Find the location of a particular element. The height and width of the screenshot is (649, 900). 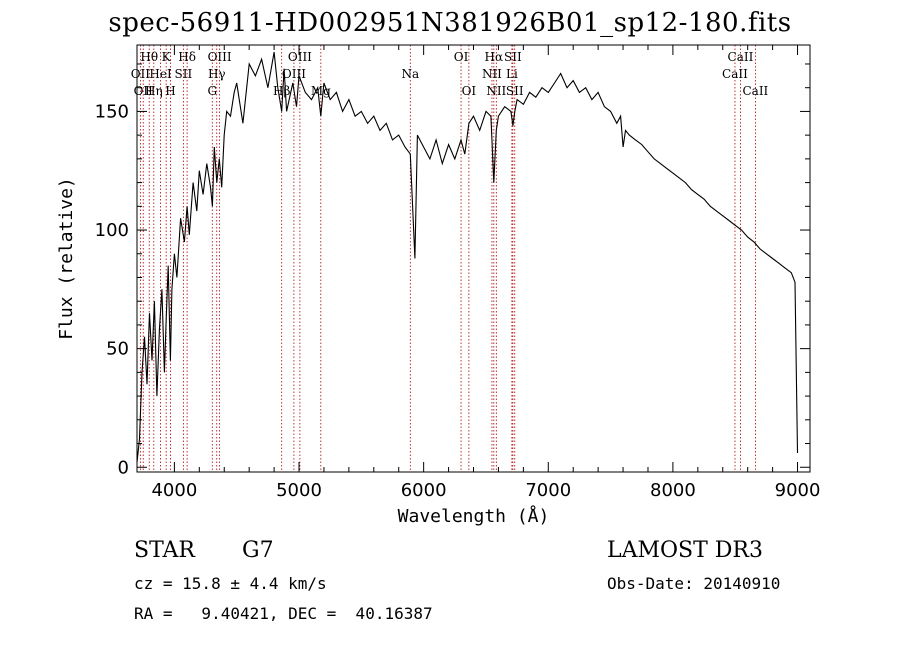

marker-label-2: Hθ is located at coordinates (149, 57).